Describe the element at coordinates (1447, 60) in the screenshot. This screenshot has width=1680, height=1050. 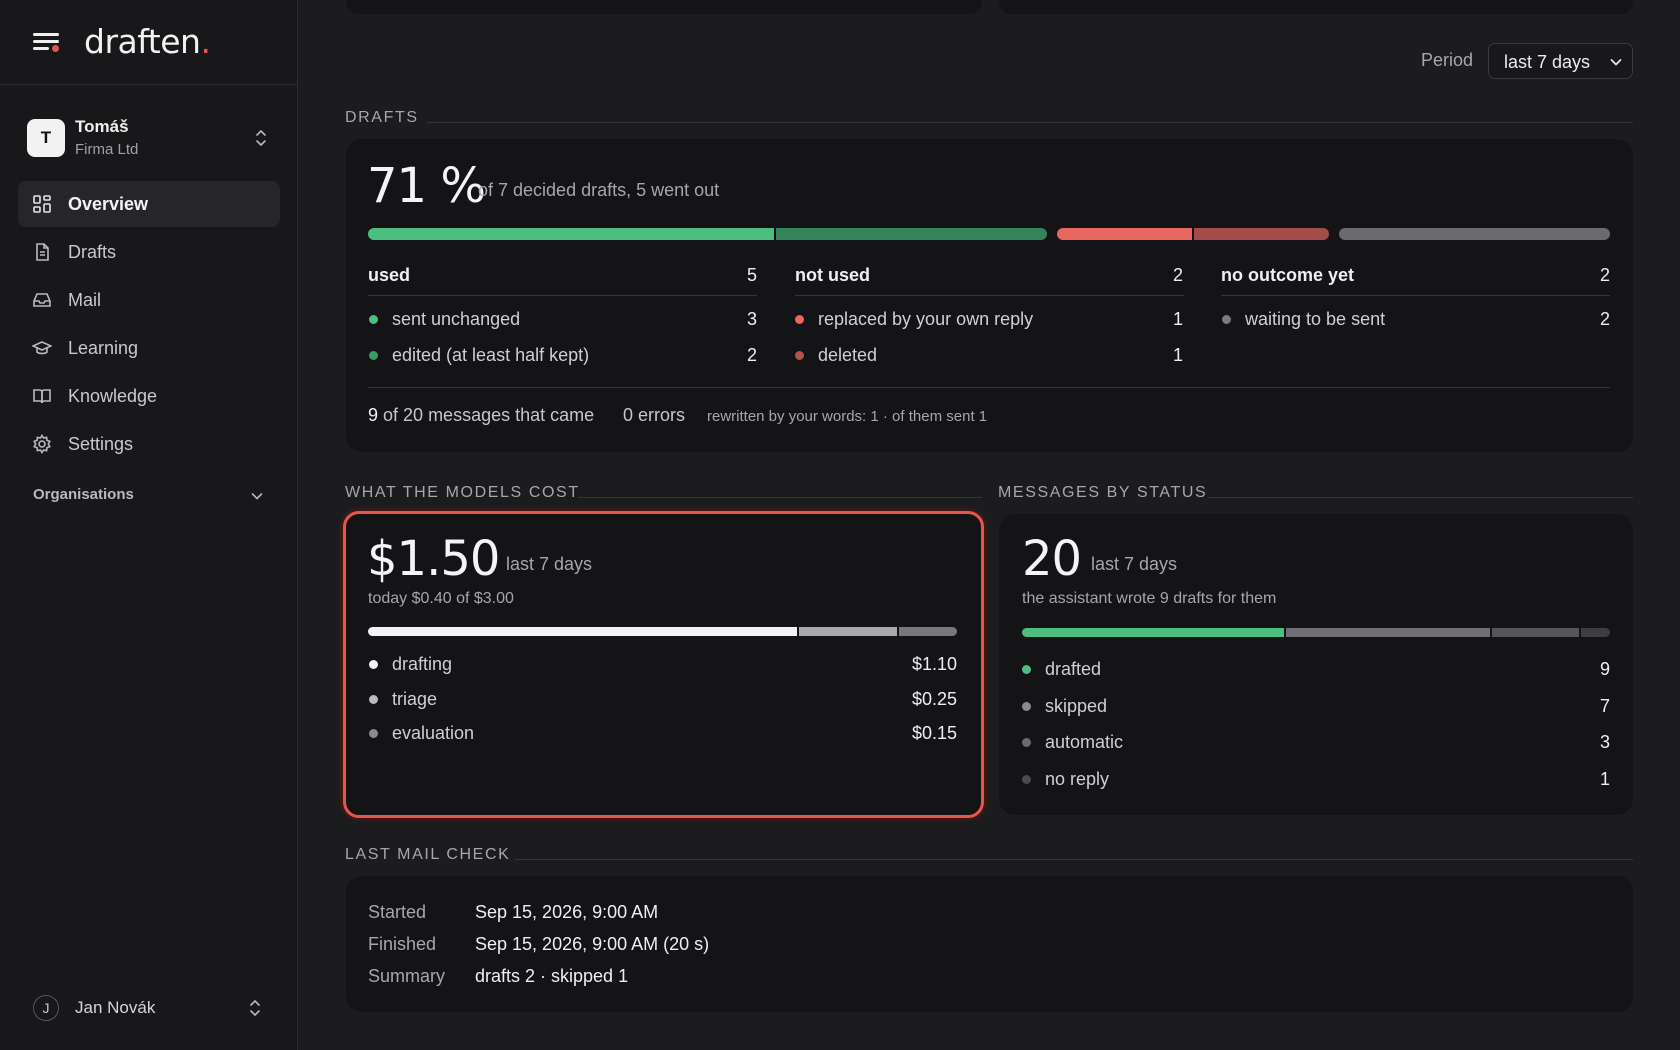
I see `period-label: Period` at that location.